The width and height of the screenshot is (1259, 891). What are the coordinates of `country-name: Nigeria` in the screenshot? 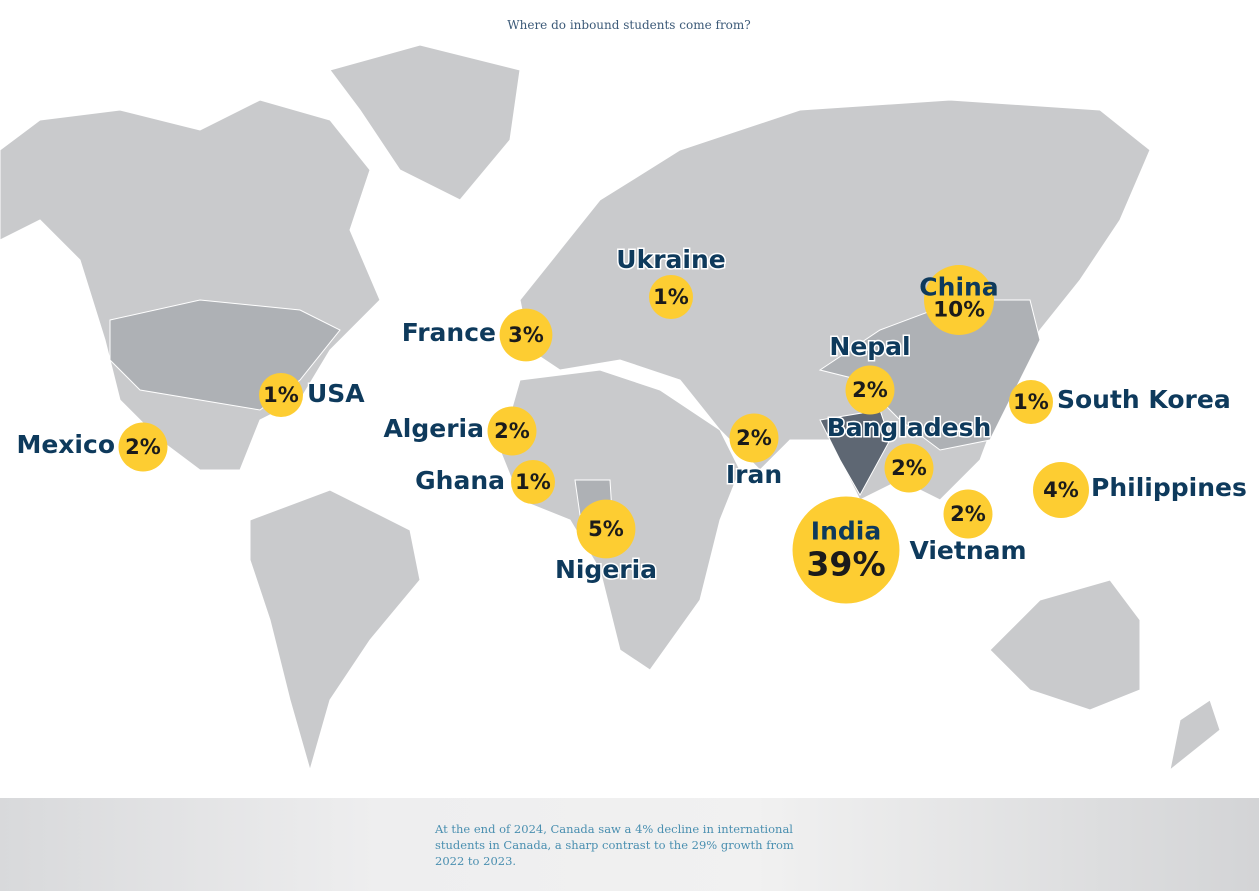 It's located at (606, 569).